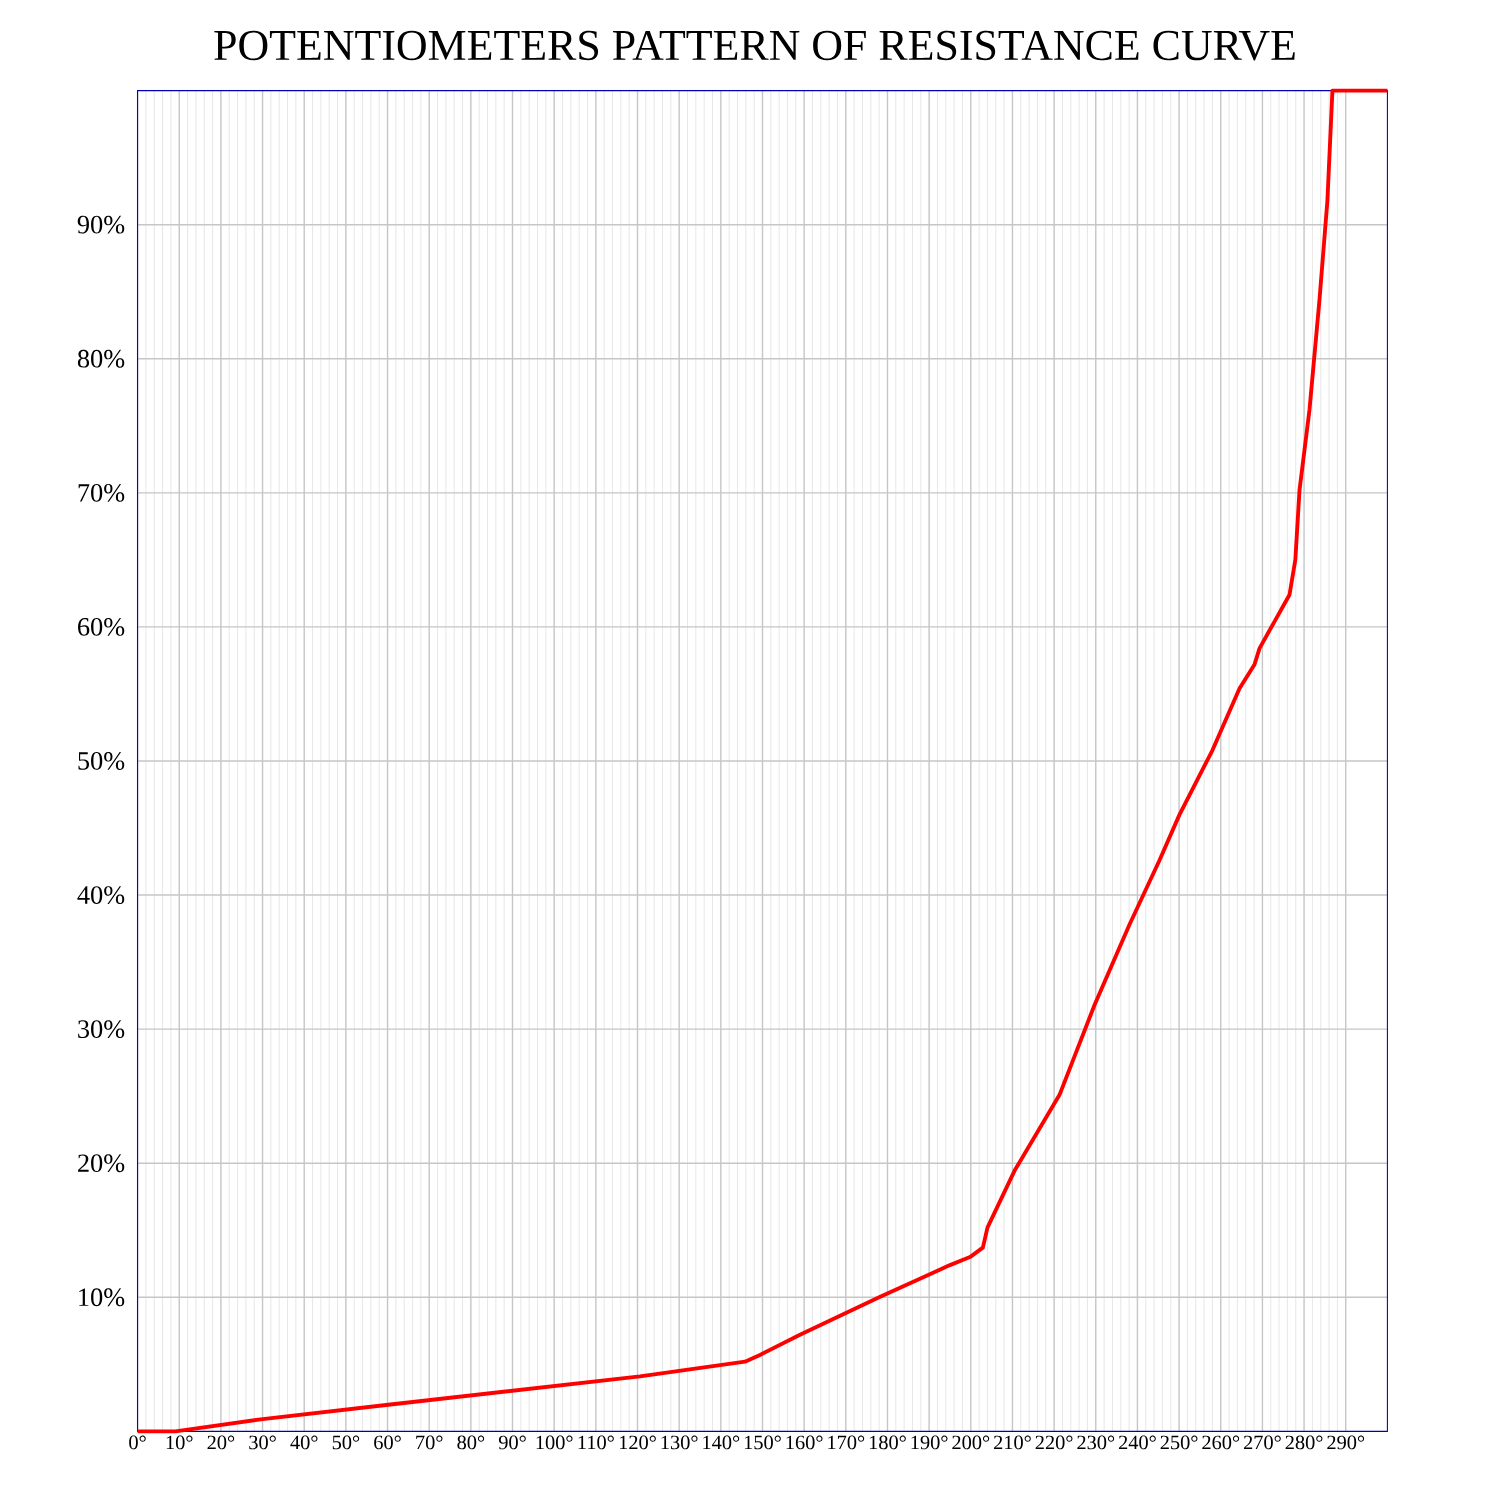  What do you see at coordinates (1346, 1442) in the screenshot?
I see `x-tick-label: 290°` at bounding box center [1346, 1442].